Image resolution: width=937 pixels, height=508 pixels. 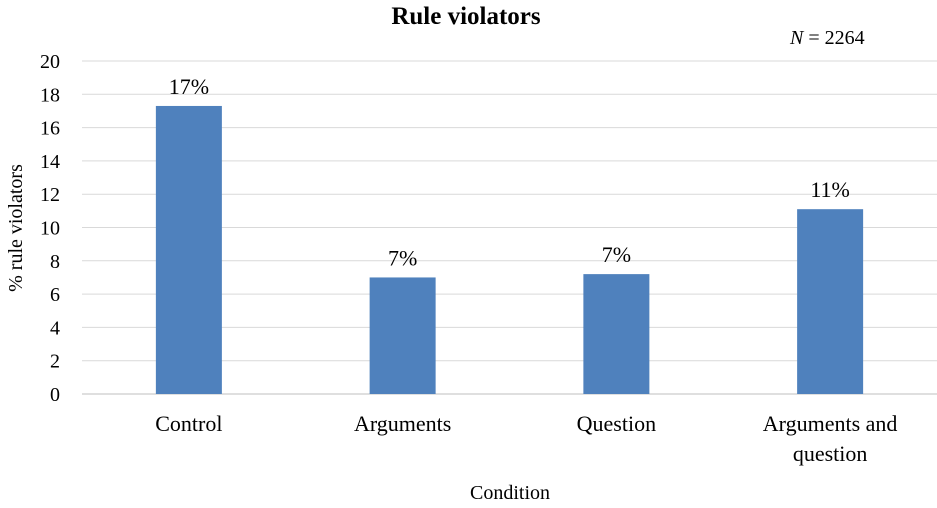 I want to click on category-label: Arguments, so click(x=402, y=423).